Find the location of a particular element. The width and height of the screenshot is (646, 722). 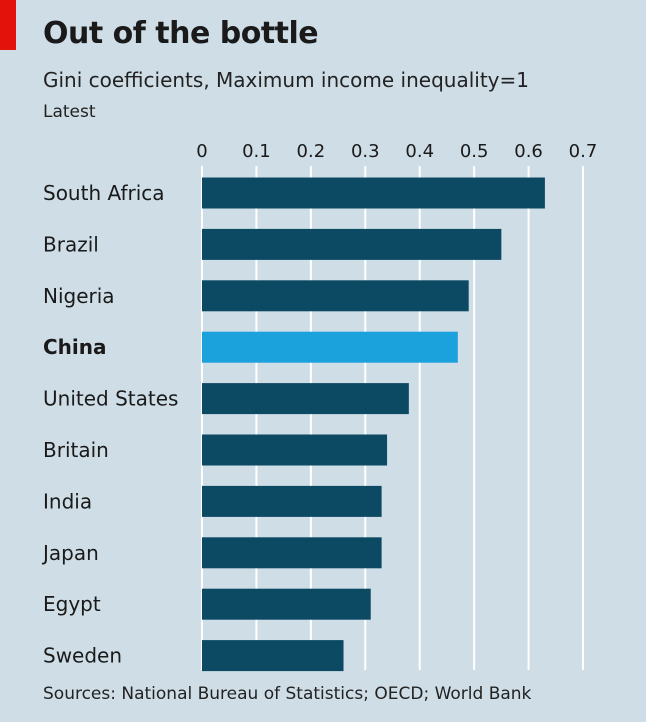

x-tick-label: 0 is located at coordinates (201, 151).